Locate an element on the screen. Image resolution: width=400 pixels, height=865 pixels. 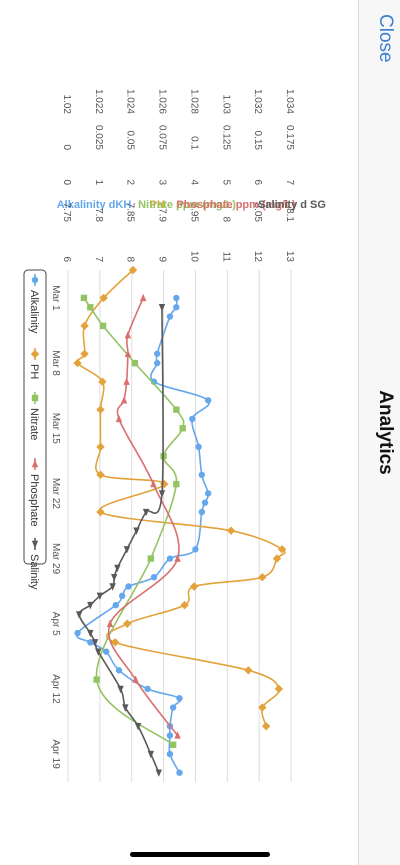
nitrate-tick-label: 6 is located at coordinates (257, 182).